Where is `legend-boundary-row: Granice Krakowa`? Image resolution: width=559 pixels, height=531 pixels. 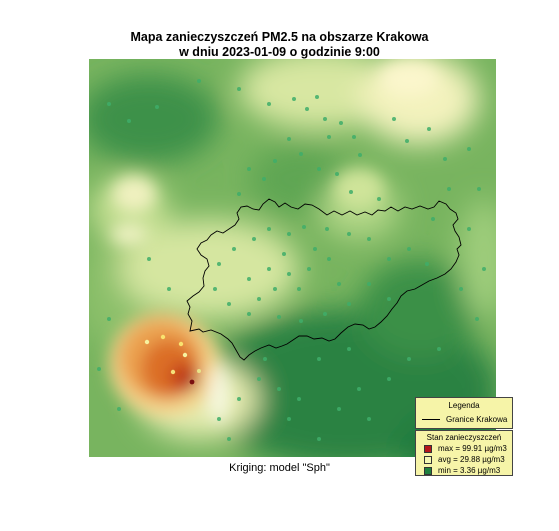 legend-boundary-row: Granice Krakowa is located at coordinates (467, 419).